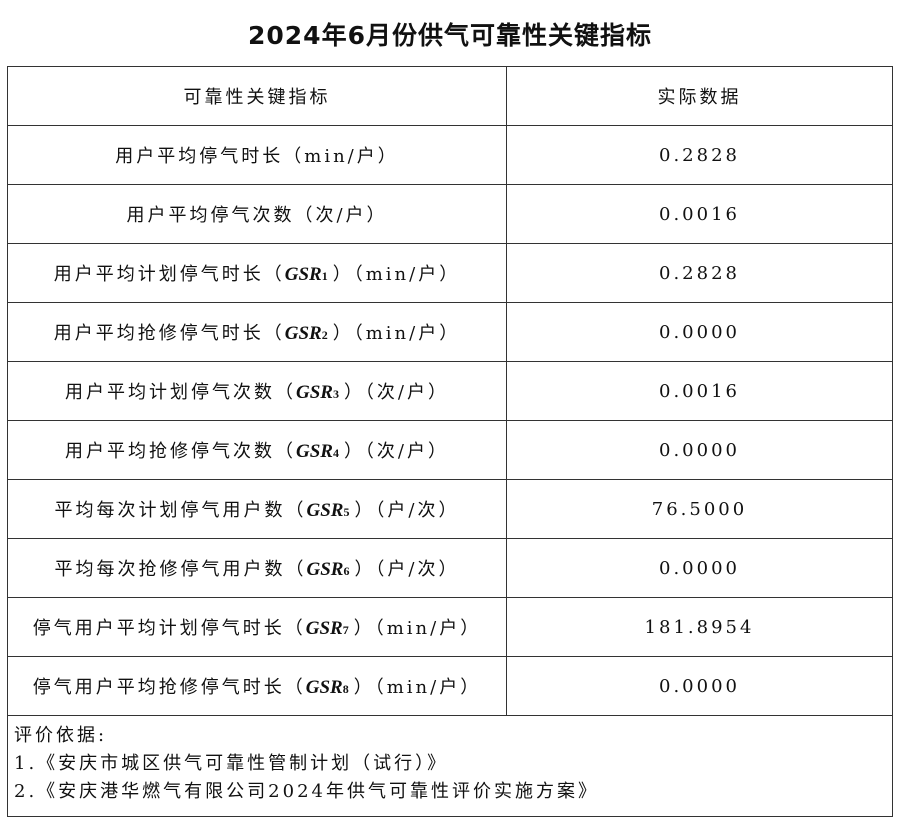  Describe the element at coordinates (169, 628) in the screenshot. I see `indicator-label: 停气用户平均计划停气时长（` at that location.